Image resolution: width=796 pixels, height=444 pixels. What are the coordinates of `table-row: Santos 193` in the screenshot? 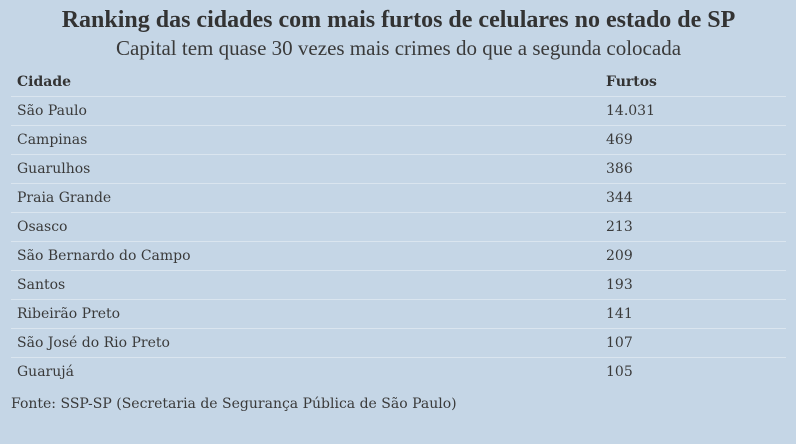 It's located at (398, 285).